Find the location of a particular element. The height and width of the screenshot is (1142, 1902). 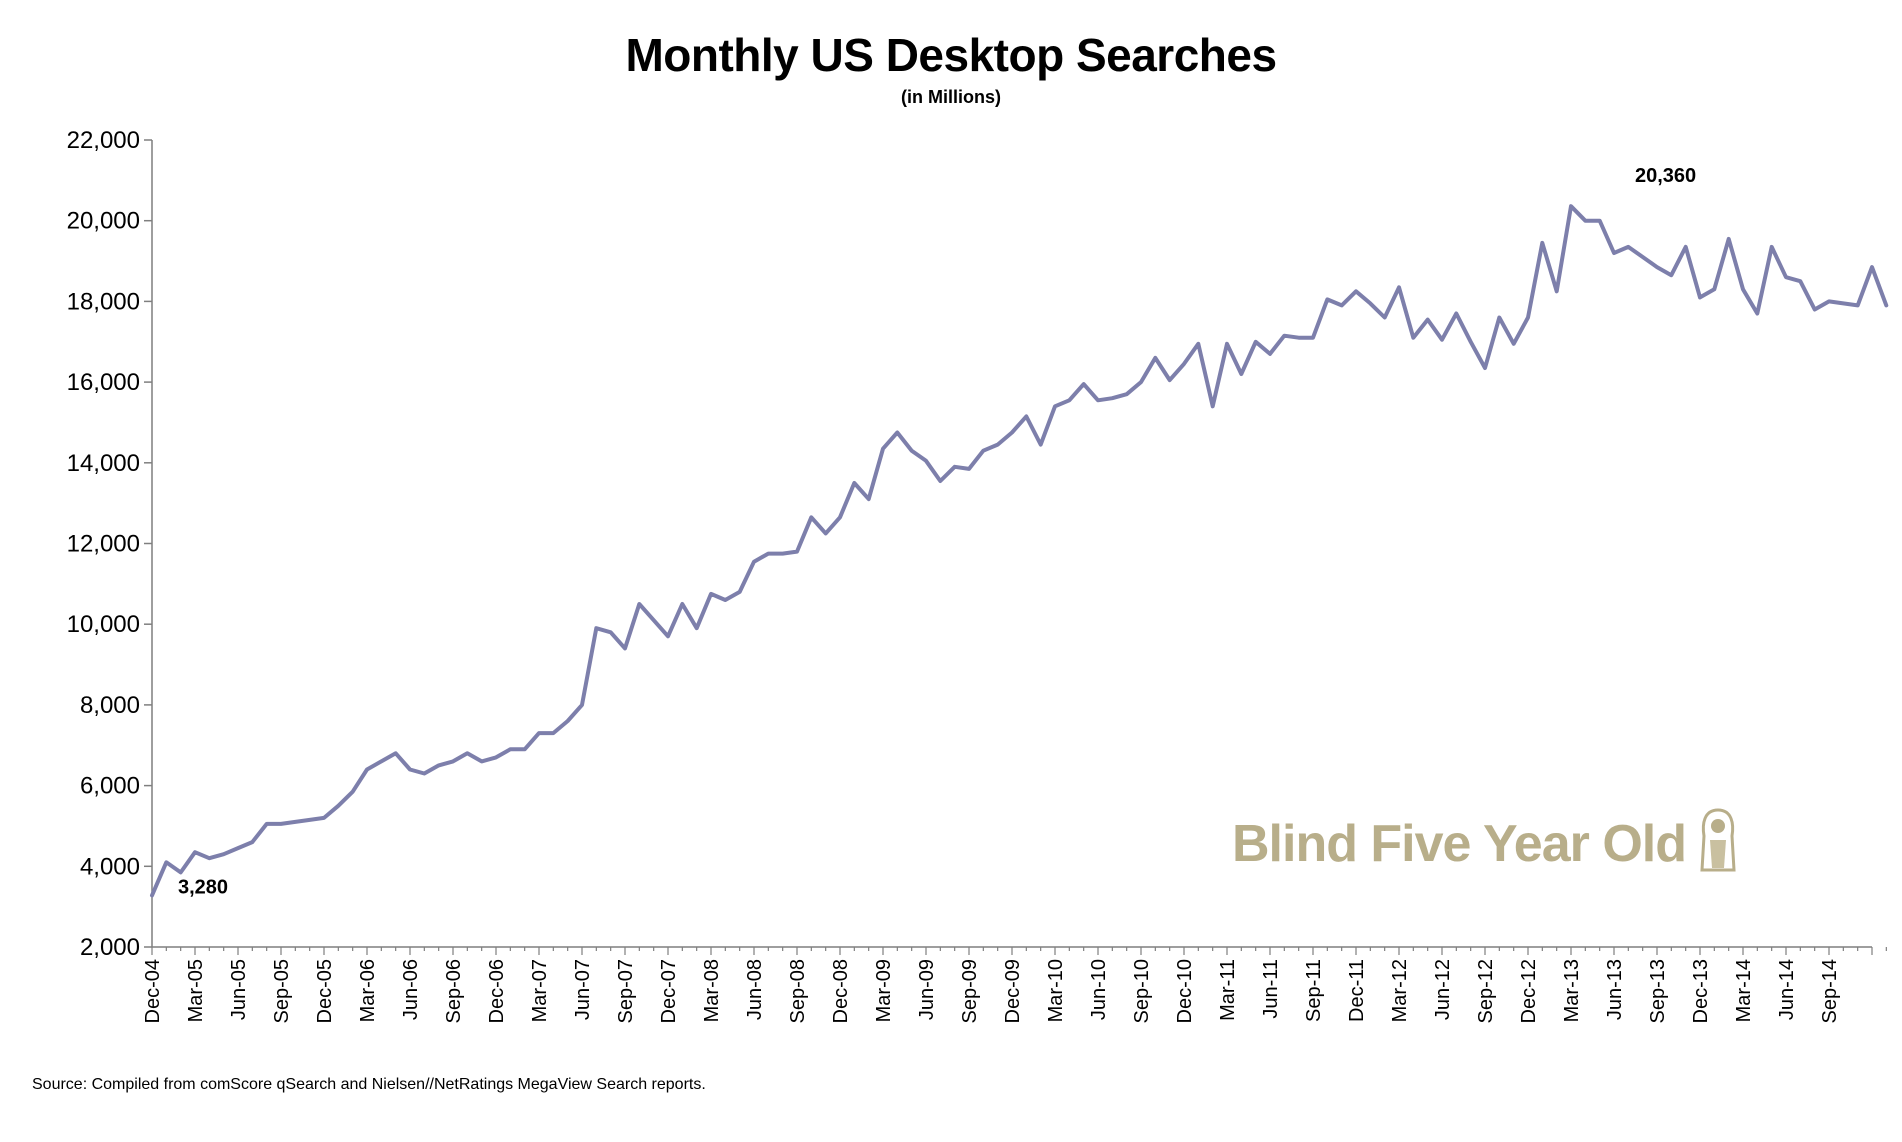

x-tick-label: Sep-14 is located at coordinates (1830, 991).